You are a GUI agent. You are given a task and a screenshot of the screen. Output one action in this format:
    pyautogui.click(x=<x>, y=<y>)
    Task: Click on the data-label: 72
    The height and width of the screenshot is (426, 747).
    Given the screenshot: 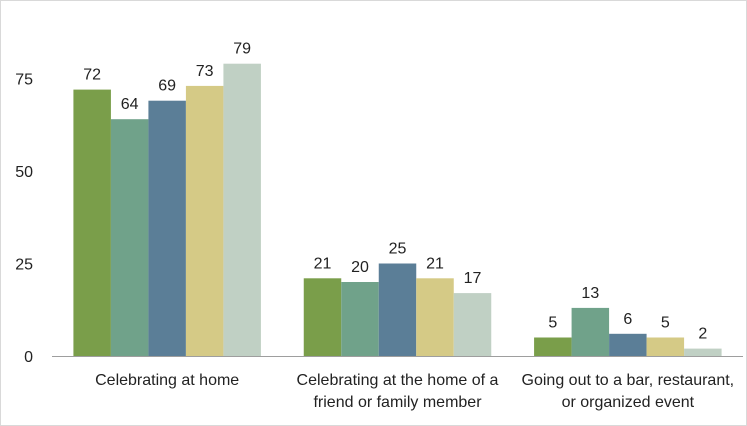 What is the action you would take?
    pyautogui.click(x=92, y=75)
    